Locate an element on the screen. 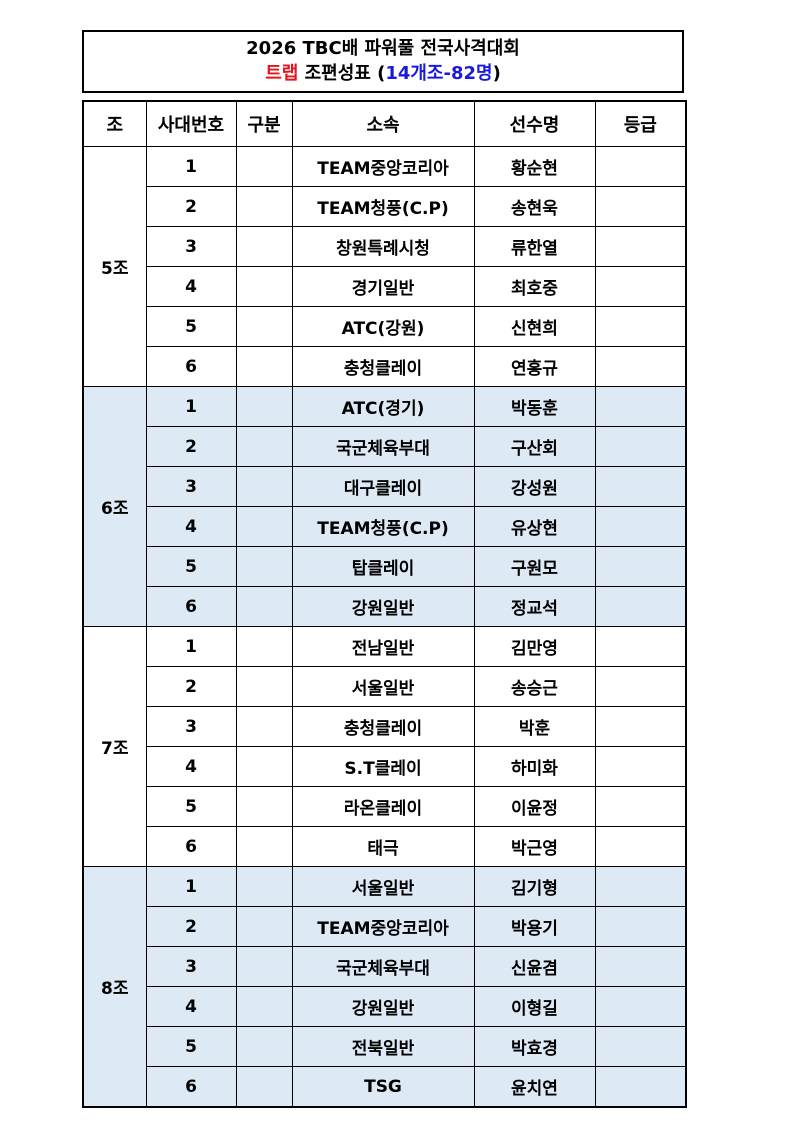 The height and width of the screenshot is (1122, 793). table-row: 2 TEAM중앙코리아 박용기 is located at coordinates (385, 926).